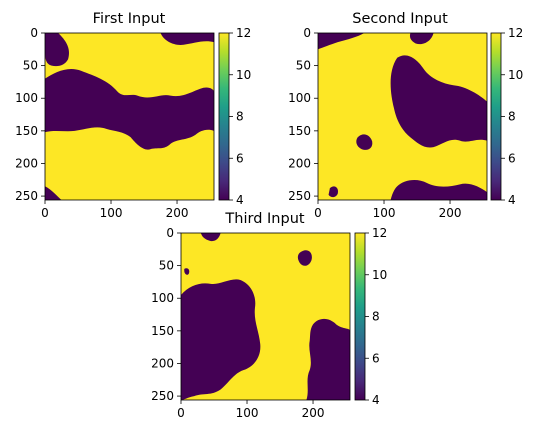 The width and height of the screenshot is (535, 435). What do you see at coordinates (400, 19) in the screenshot?
I see `panel-title: Second Input` at bounding box center [400, 19].